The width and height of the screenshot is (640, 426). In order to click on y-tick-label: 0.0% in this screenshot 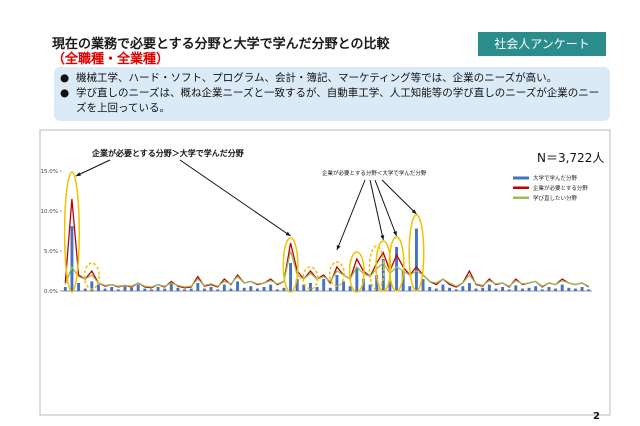, I will do `click(51, 292)`.